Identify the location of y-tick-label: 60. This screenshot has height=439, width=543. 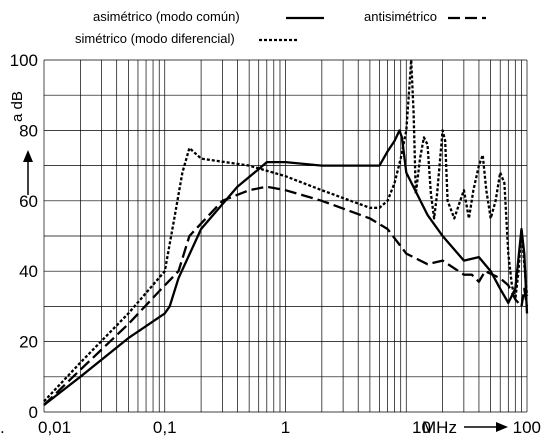
(28, 201).